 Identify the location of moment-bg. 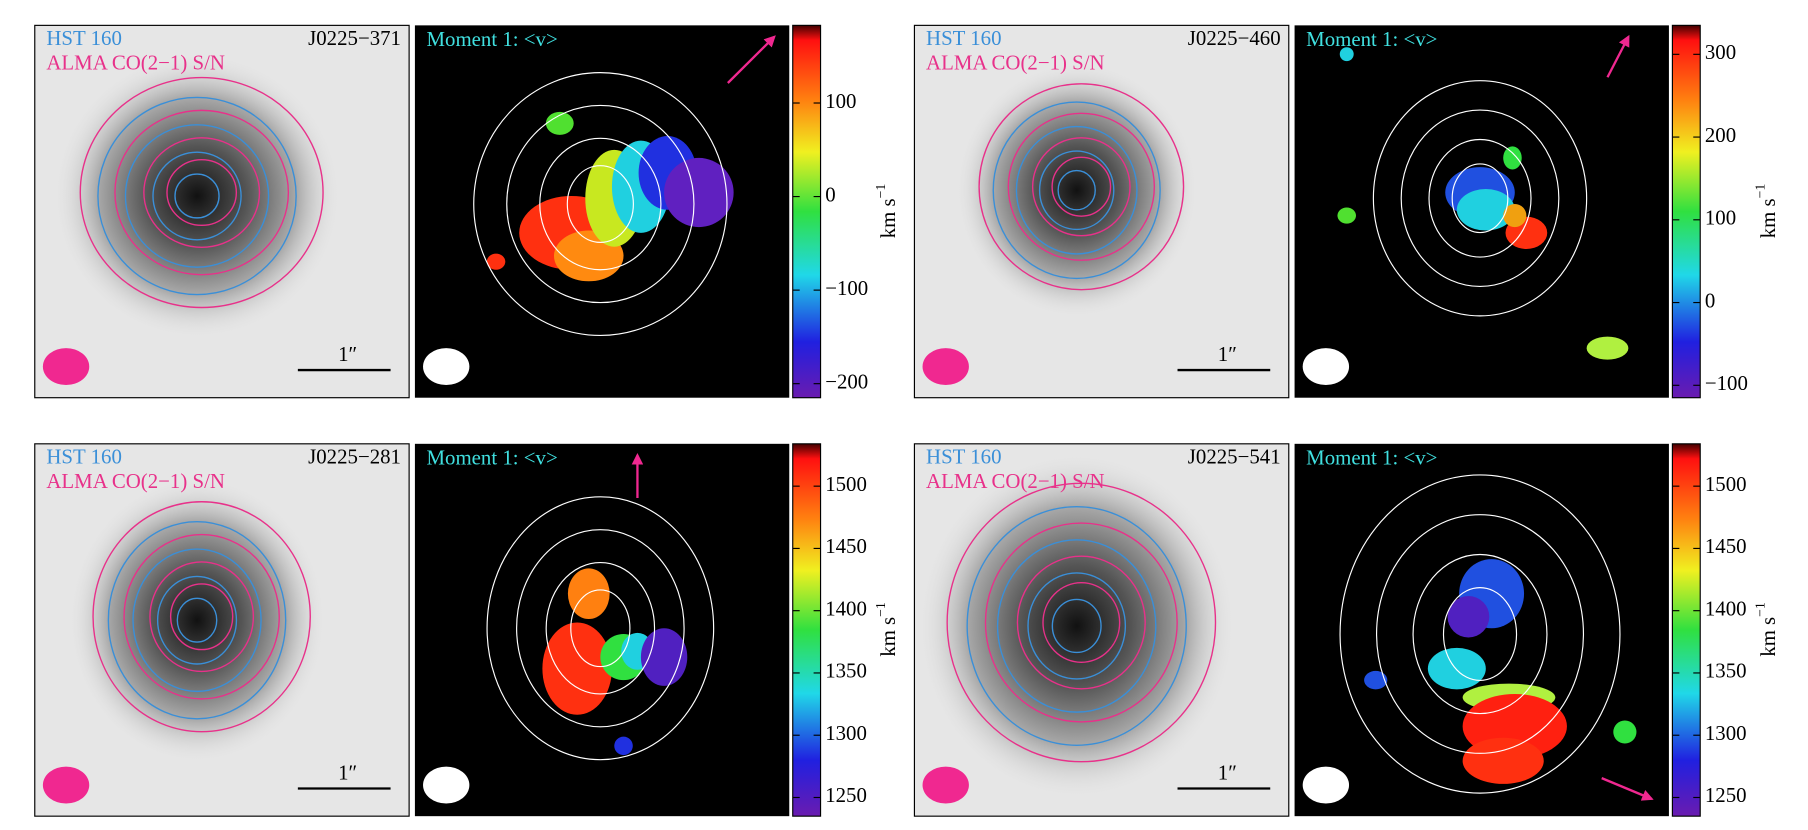
(602, 630).